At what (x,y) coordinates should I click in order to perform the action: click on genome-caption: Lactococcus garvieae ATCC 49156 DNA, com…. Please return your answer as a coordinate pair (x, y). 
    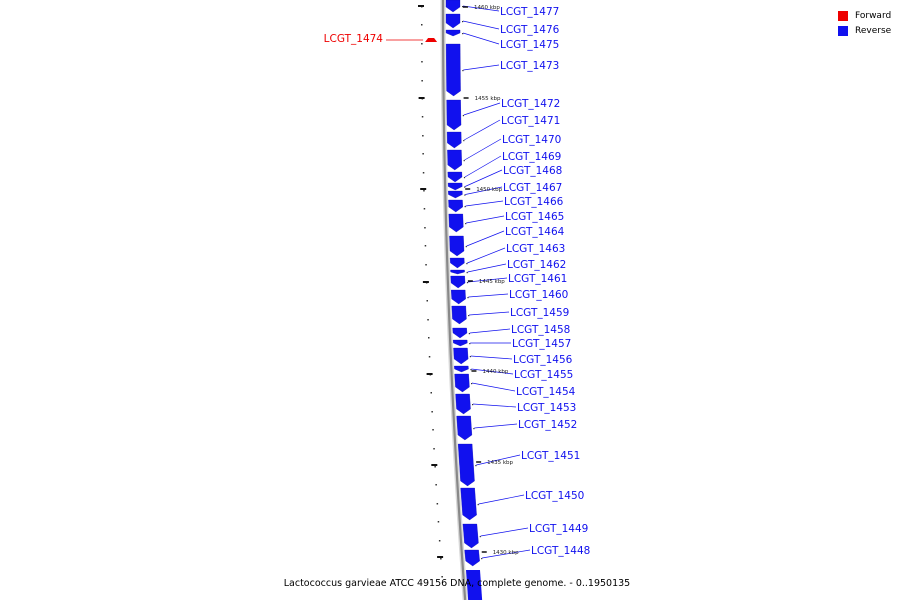
    Looking at the image, I should click on (457, 583).